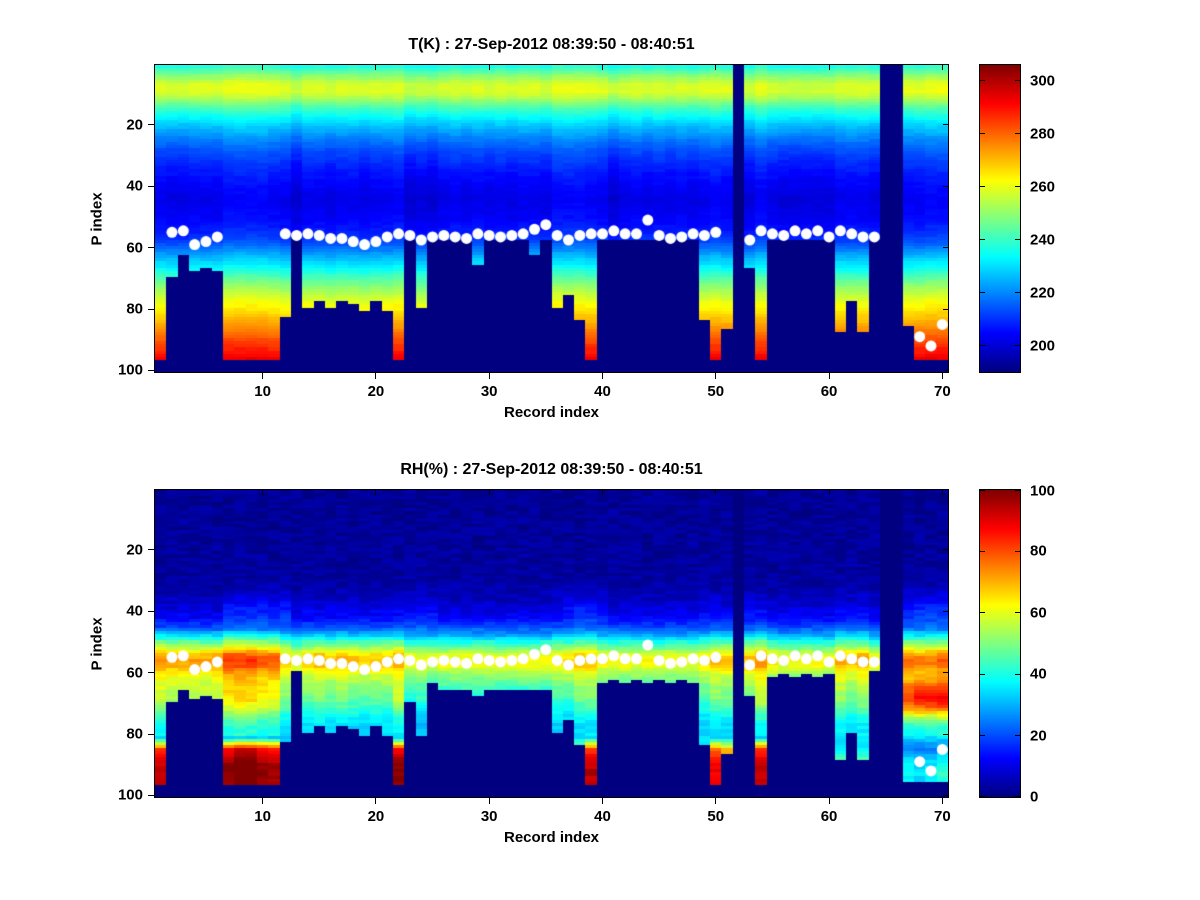 Image resolution: width=1200 pixels, height=900 pixels. What do you see at coordinates (1043, 81) in the screenshot?
I see `colorbar-tick-label: 300` at bounding box center [1043, 81].